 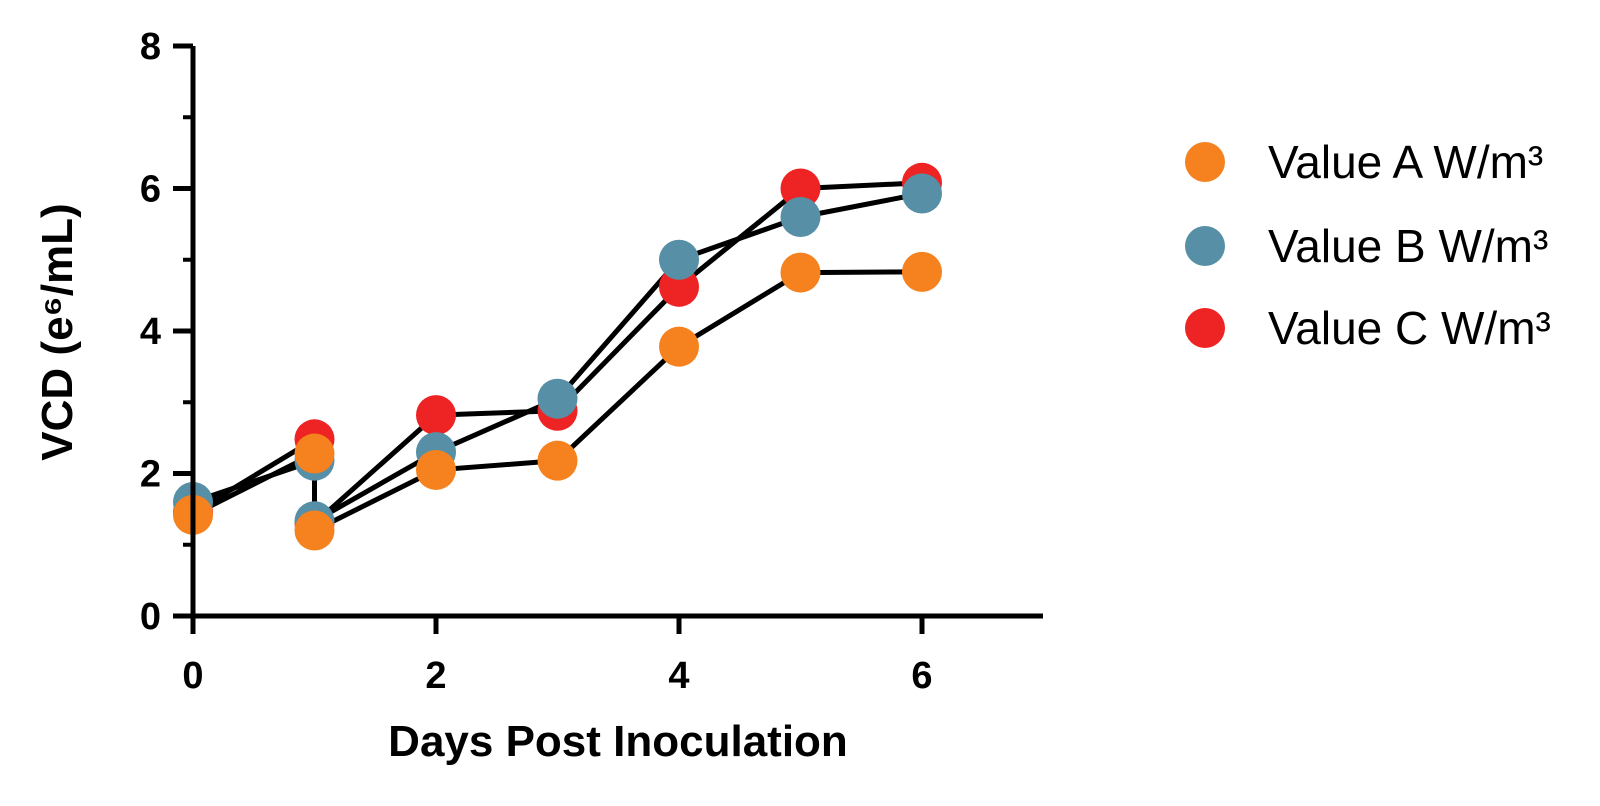 I want to click on legend-label: Value C W/m³, so click(x=1409, y=328).